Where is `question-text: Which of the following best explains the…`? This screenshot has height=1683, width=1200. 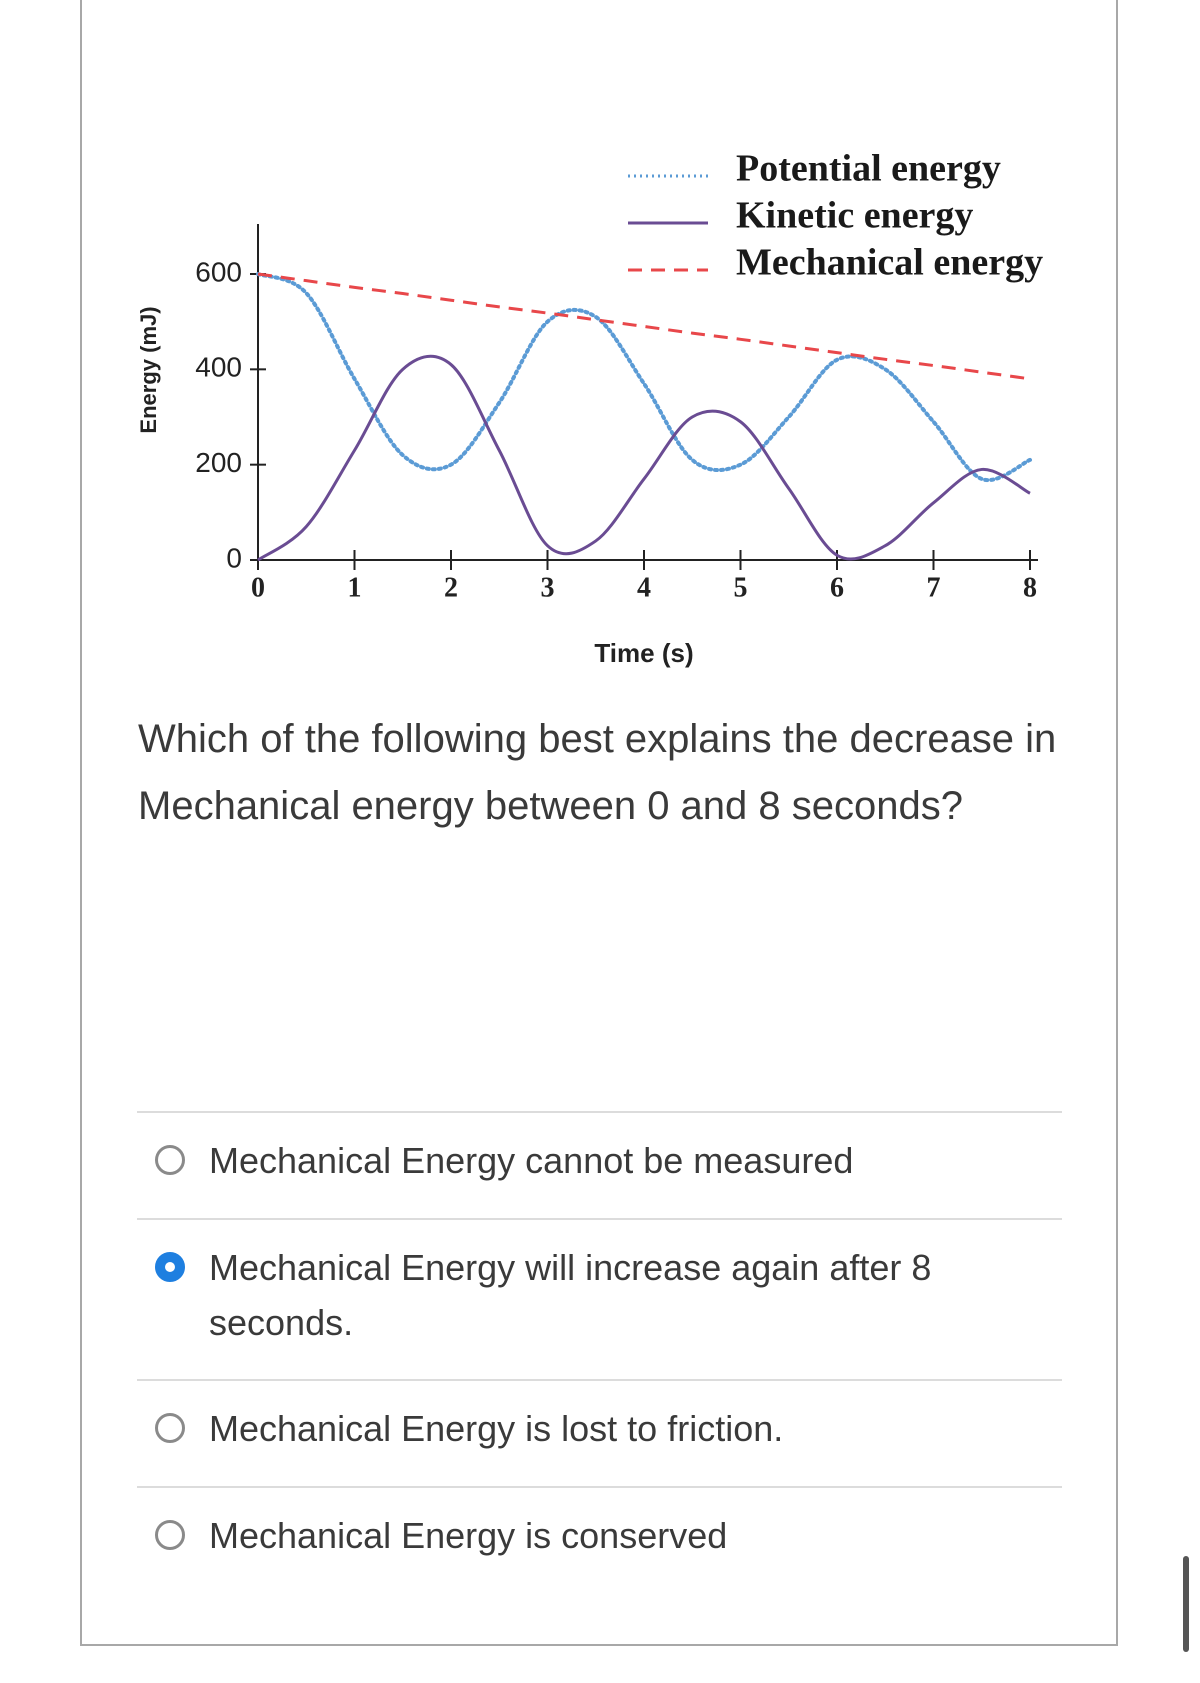 question-text: Which of the following best explains the… is located at coordinates (597, 772).